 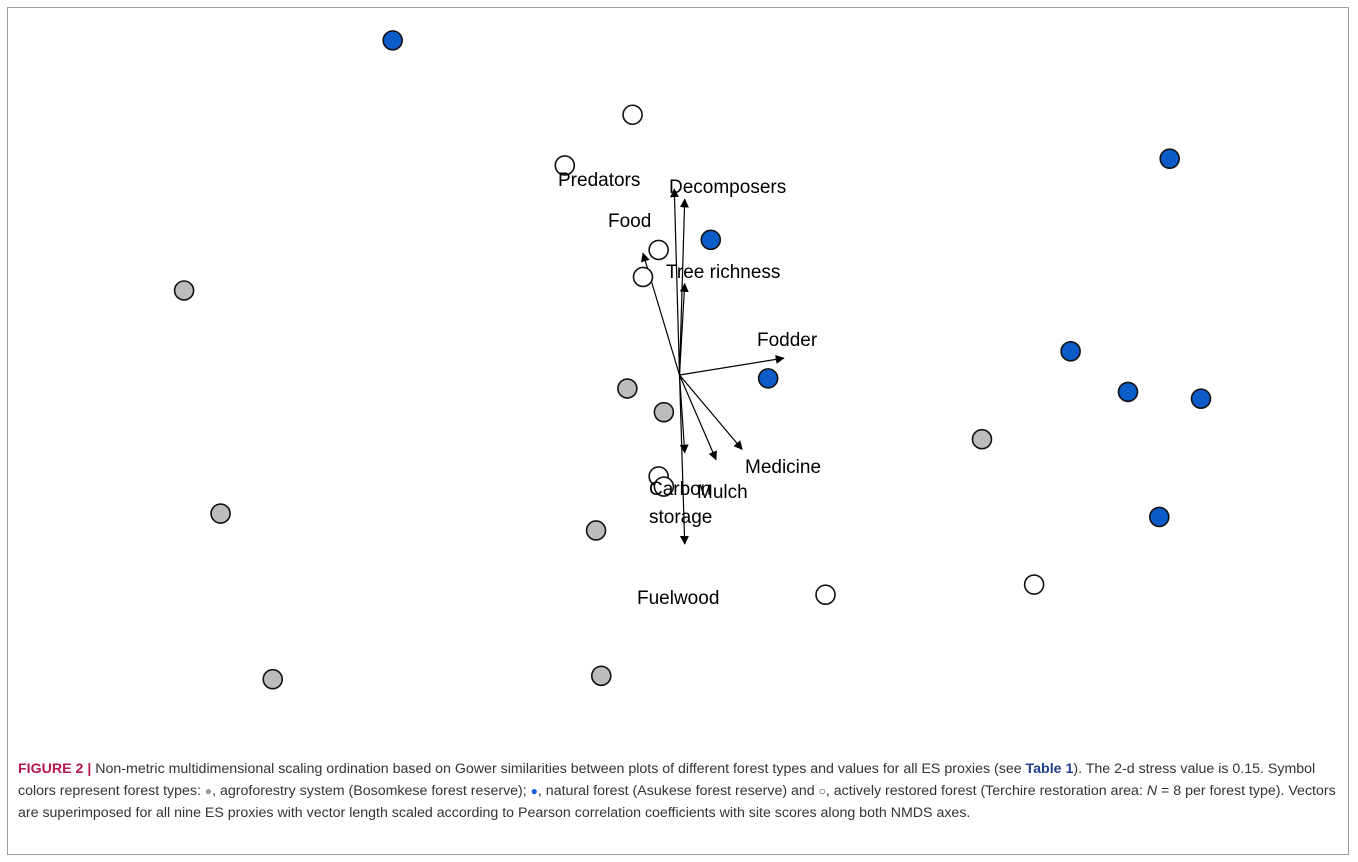 I want to click on vector-label-medicine: Medicine, so click(x=783, y=467).